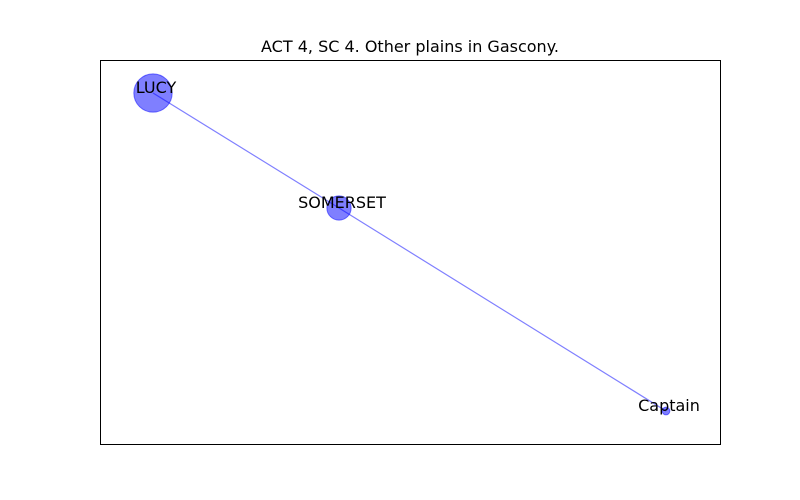  I want to click on node-label-captain: Captain, so click(669, 405).